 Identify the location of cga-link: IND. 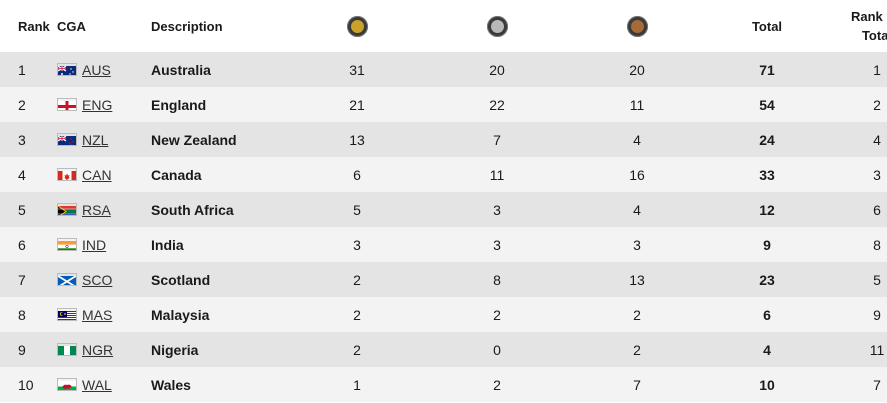
(94, 244).